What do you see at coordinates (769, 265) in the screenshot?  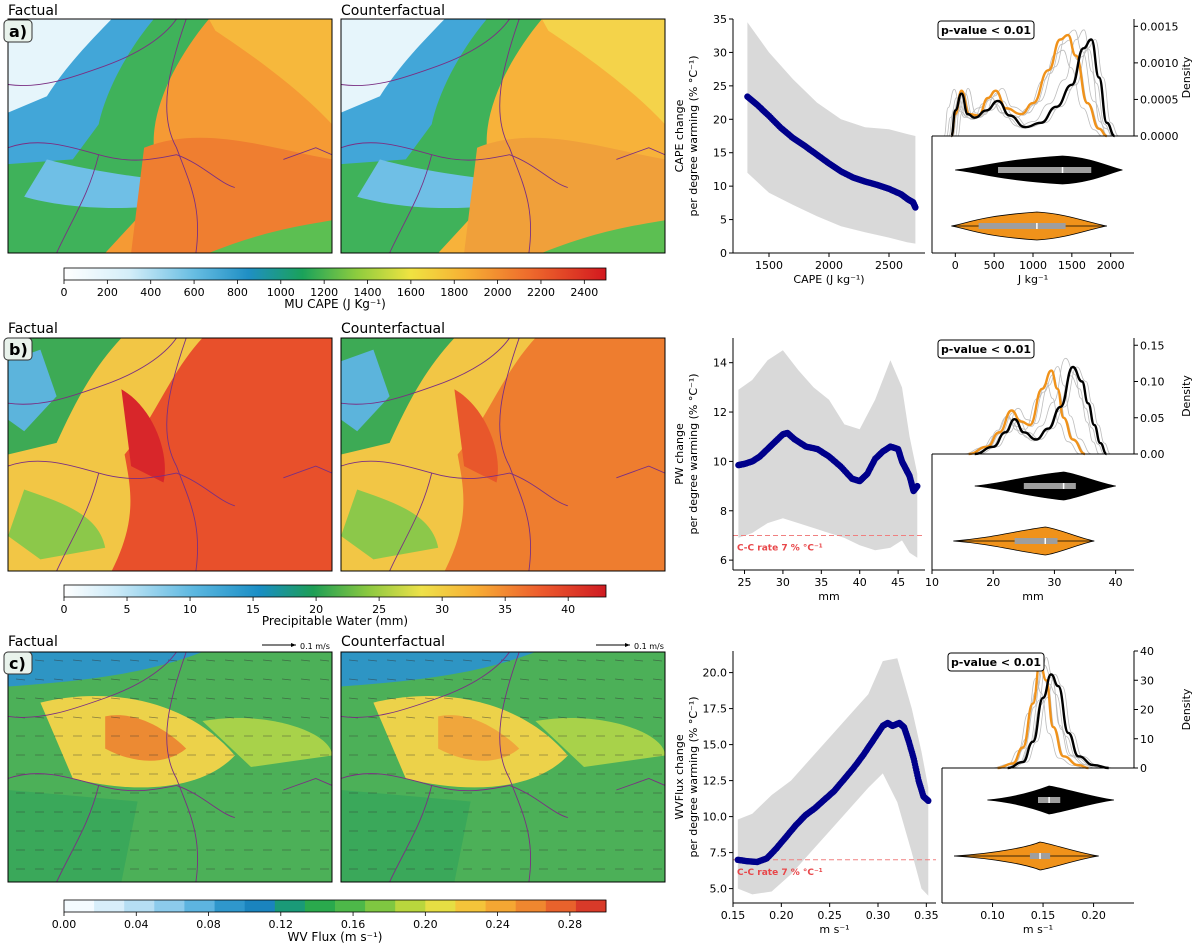 I see `x-tick-label: 1500` at bounding box center [769, 265].